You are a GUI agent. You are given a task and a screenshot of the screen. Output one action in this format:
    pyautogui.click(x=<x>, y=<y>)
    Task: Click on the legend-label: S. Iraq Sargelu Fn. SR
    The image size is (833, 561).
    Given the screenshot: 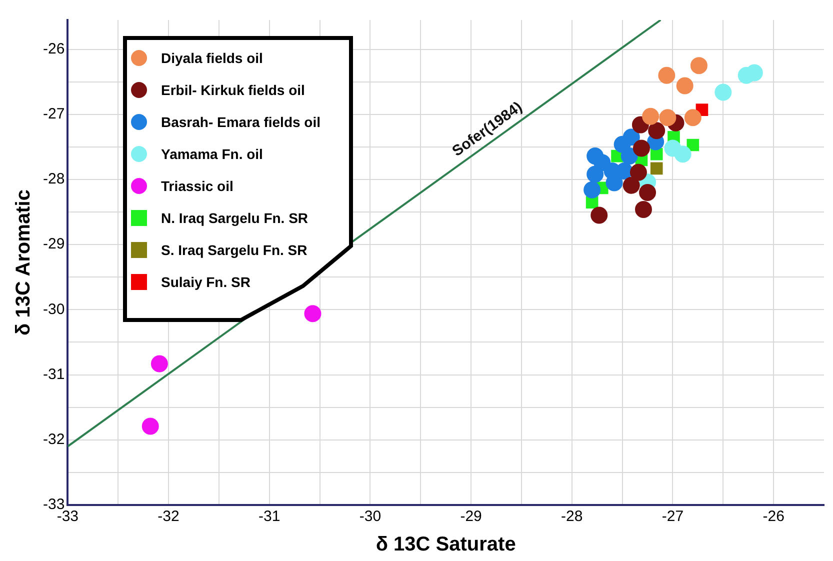 What is the action you would take?
    pyautogui.click(x=234, y=250)
    